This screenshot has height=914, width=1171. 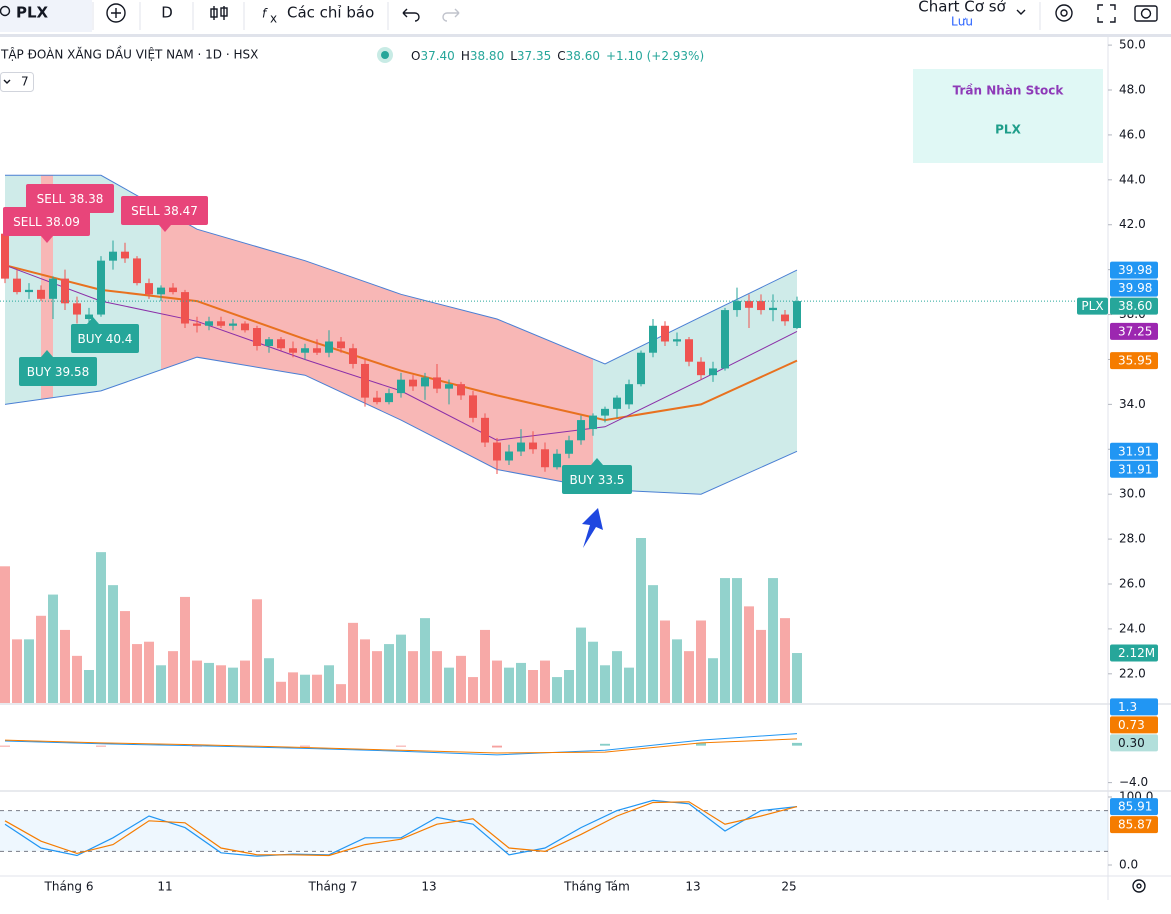 What do you see at coordinates (401, 343) in the screenshot?
I see `moving-average` at bounding box center [401, 343].